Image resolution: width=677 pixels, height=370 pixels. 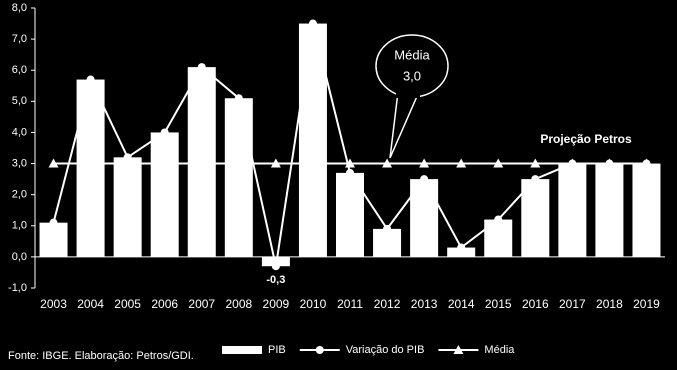 I want to click on x-tick-label: 2014, so click(x=461, y=304).